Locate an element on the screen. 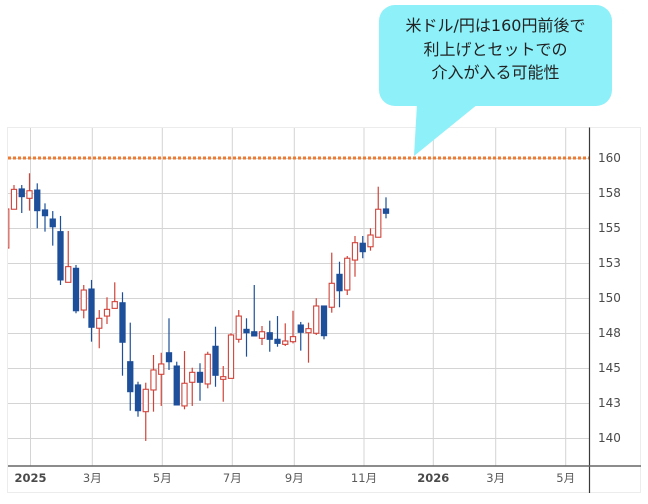 Image resolution: width=648 pixels, height=504 pixels. callout-tail is located at coordinates (446, 130).